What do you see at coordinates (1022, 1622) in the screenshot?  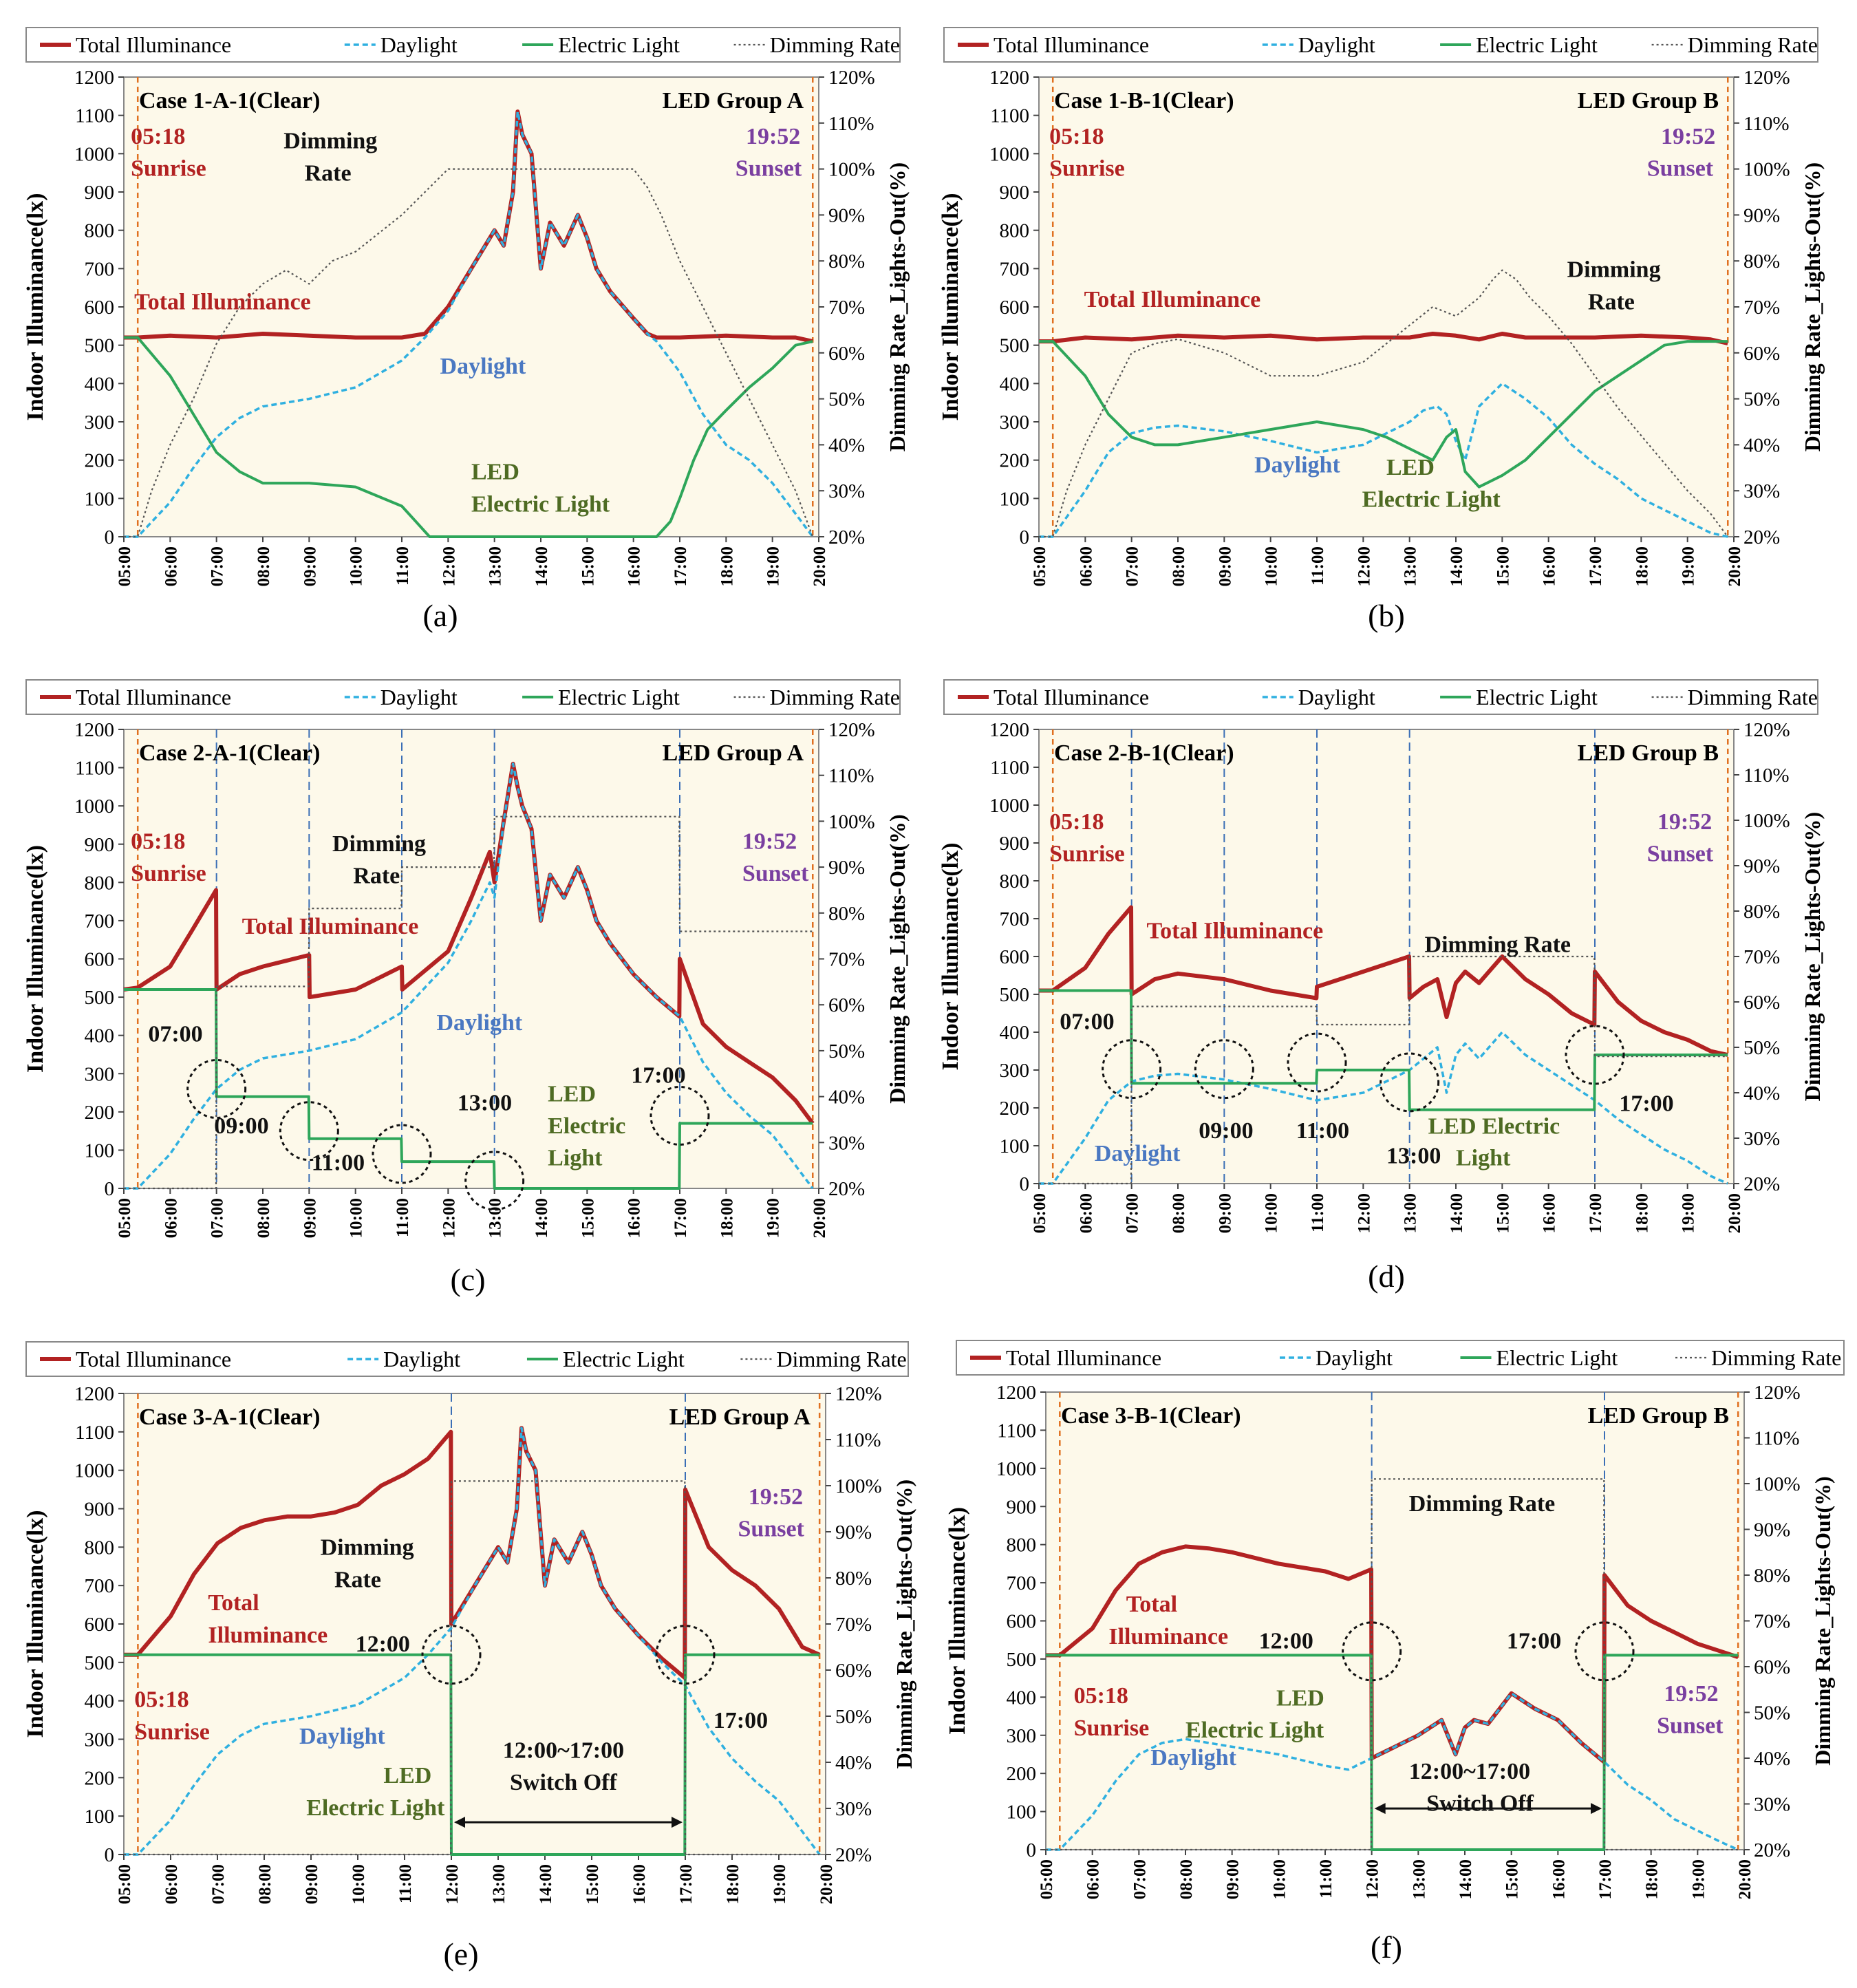 I see `y-left-tick-label: 600` at bounding box center [1022, 1622].